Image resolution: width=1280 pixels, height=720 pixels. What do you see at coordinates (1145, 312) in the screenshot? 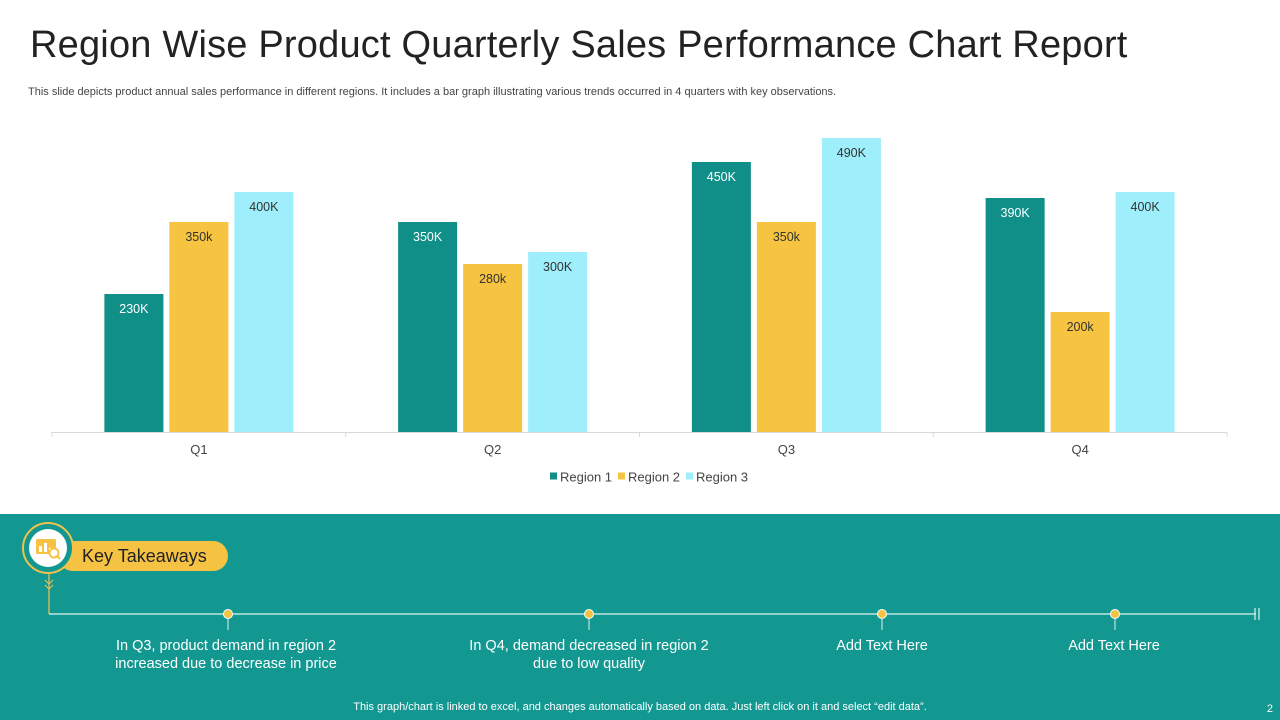
I see `bar-region-3-q4` at bounding box center [1145, 312].